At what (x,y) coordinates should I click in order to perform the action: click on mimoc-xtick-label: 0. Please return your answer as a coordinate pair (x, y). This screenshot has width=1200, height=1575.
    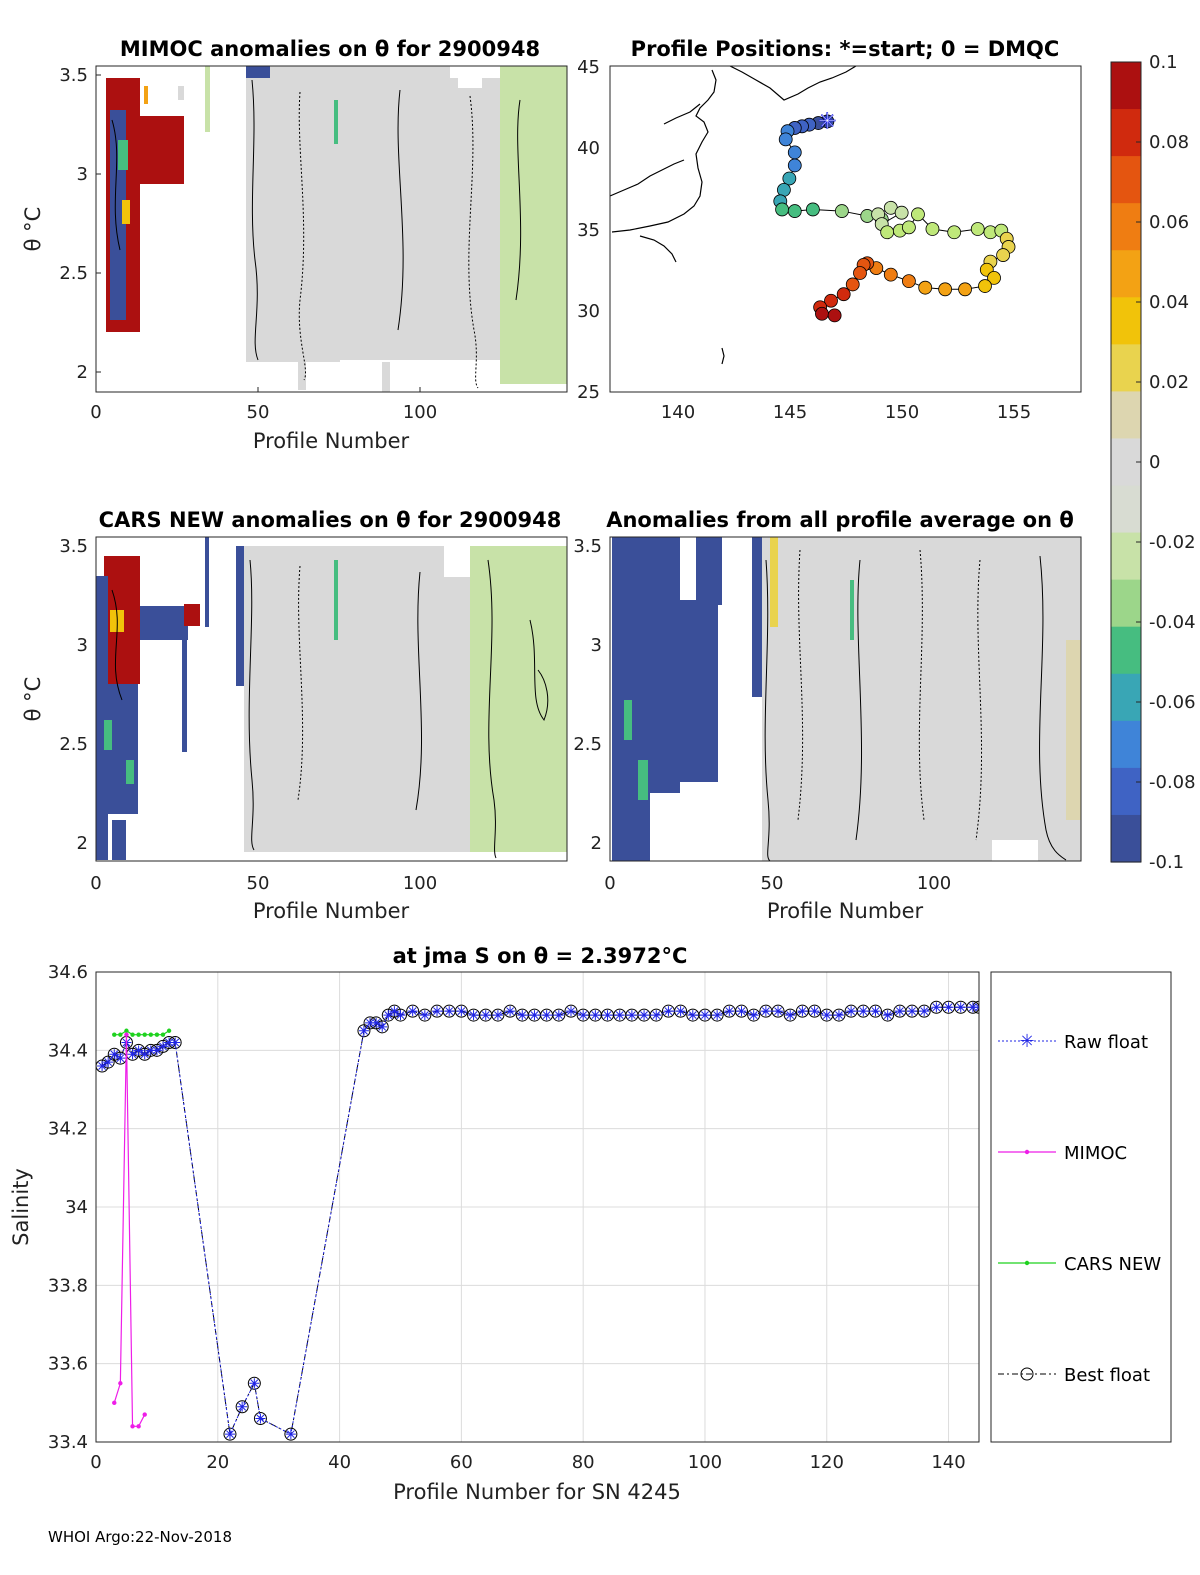
    Looking at the image, I should click on (95, 412).